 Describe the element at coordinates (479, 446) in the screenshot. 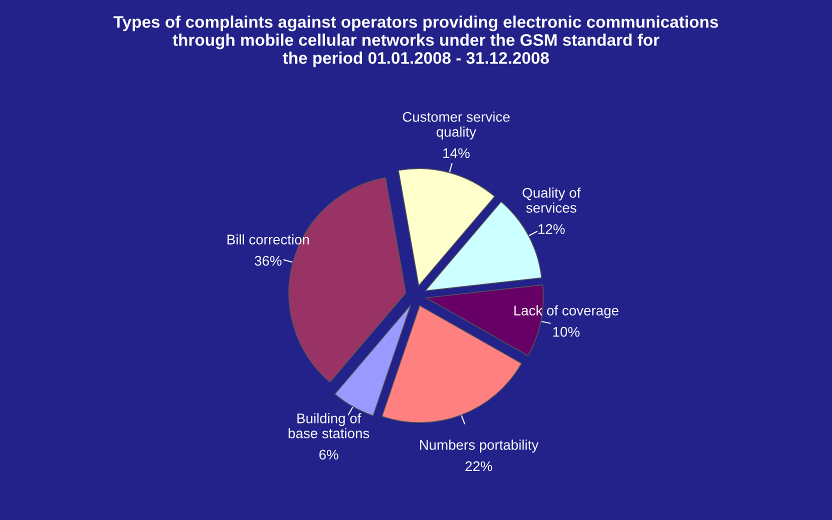

I see `slice-label: Numbers portability` at that location.